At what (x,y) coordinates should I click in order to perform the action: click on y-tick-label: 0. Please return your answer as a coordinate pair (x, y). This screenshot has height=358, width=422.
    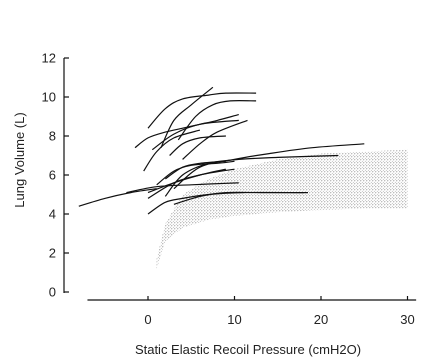
    Looking at the image, I should click on (52, 292).